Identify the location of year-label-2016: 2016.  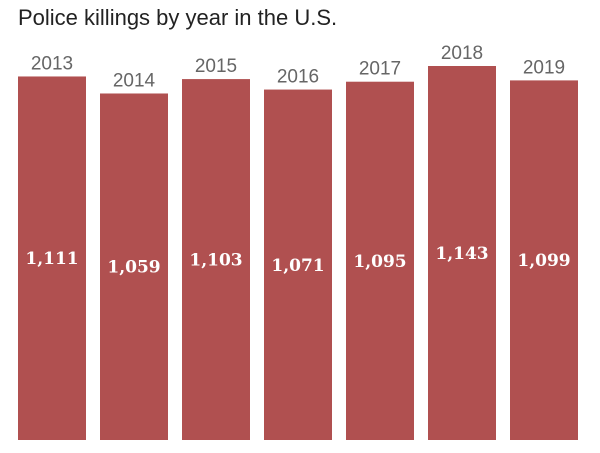
(298, 77).